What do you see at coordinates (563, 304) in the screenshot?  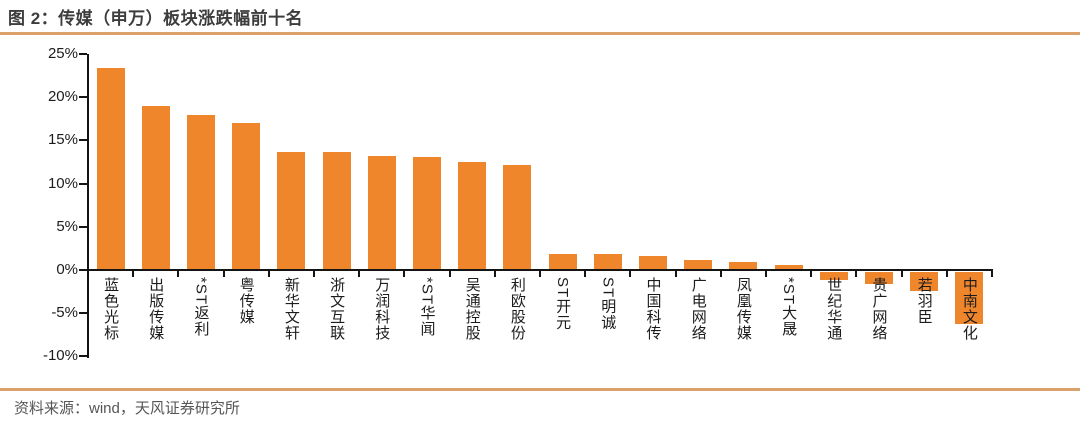 I see `x-axis-label: ST开元` at bounding box center [563, 304].